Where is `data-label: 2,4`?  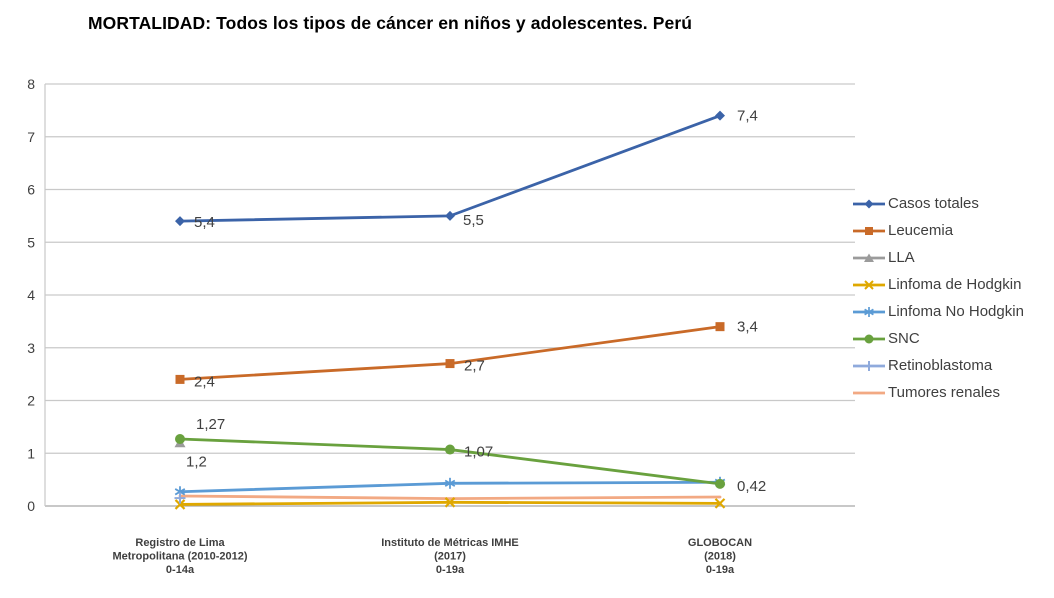
data-label: 2,4 is located at coordinates (204, 381).